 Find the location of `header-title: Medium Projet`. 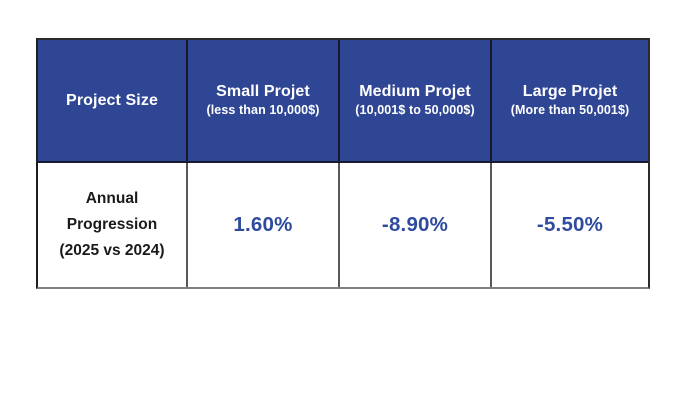

header-title: Medium Projet is located at coordinates (415, 91).